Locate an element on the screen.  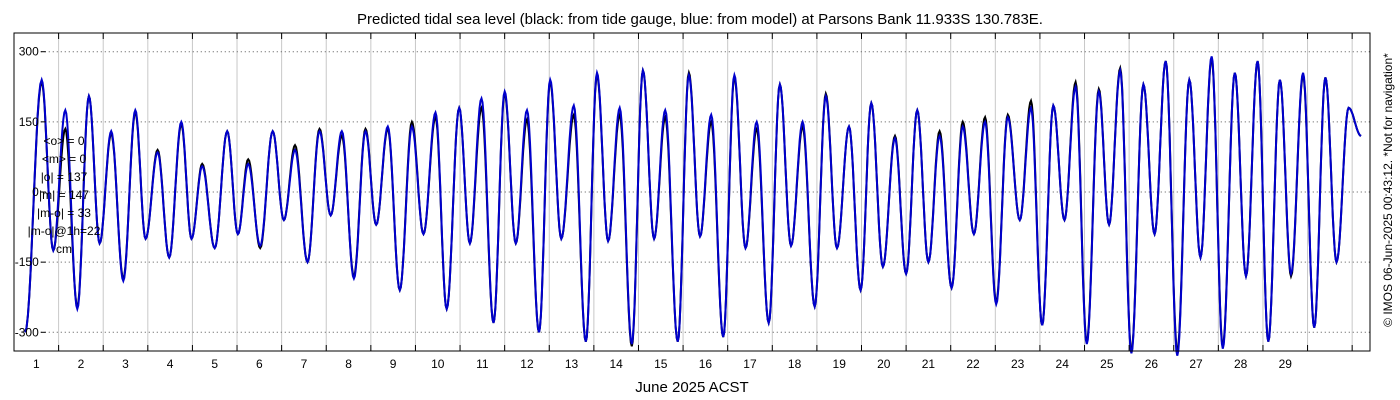
x-tick-label: 13 is located at coordinates (572, 364).